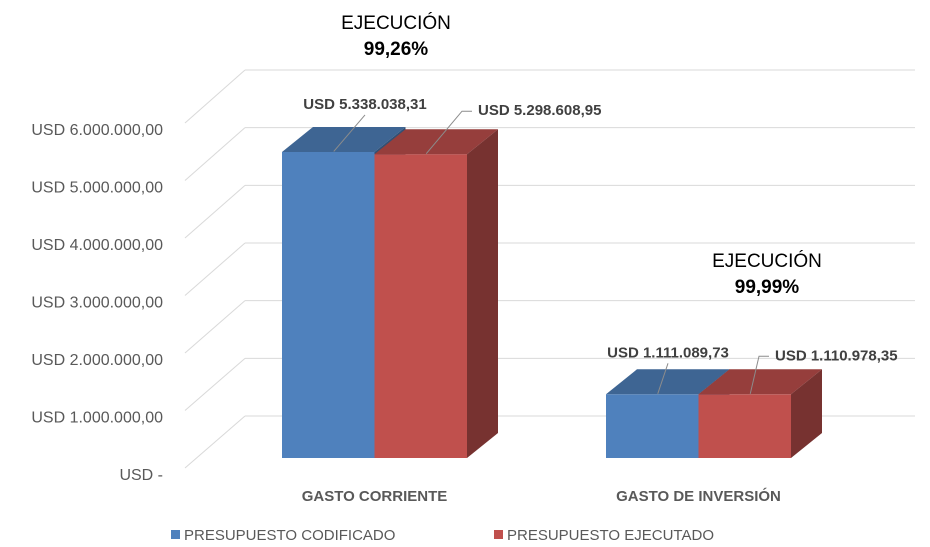 The width and height of the screenshot is (930, 547). Describe the element at coordinates (375, 496) in the screenshot. I see `x-tick-label: GASTO CORRIENTE` at that location.